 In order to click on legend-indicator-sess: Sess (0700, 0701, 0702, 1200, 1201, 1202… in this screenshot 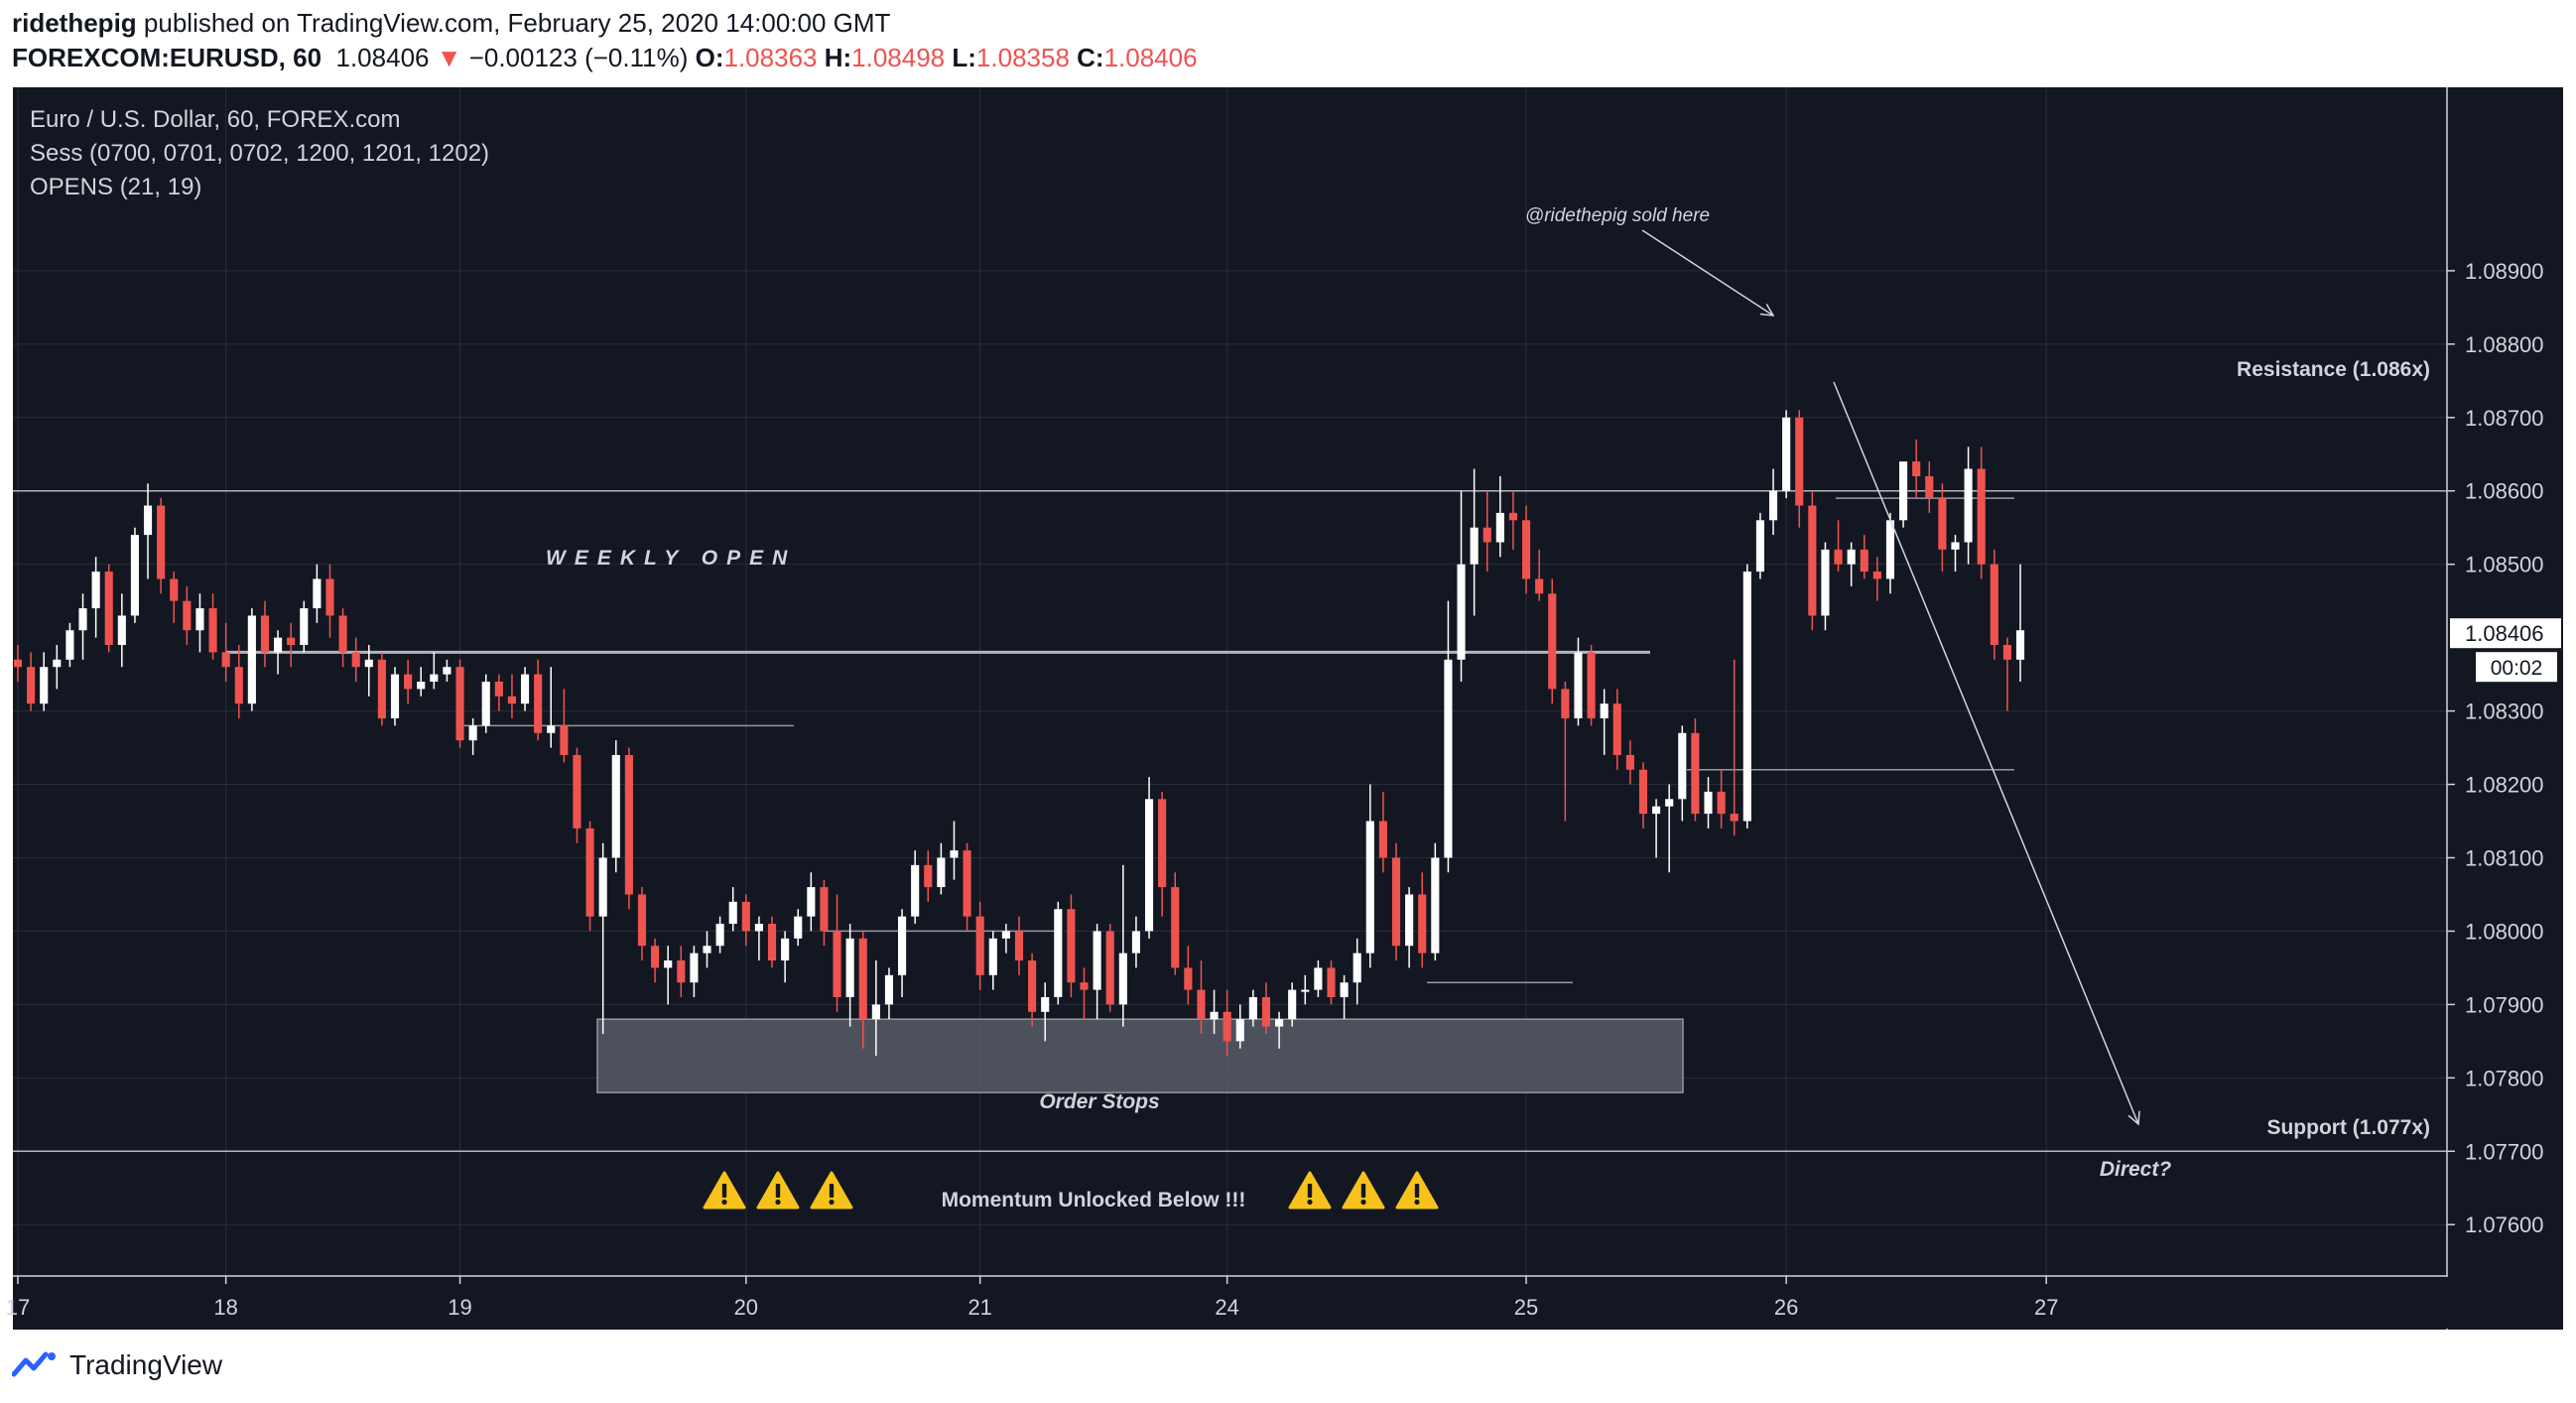, I will do `click(260, 153)`.